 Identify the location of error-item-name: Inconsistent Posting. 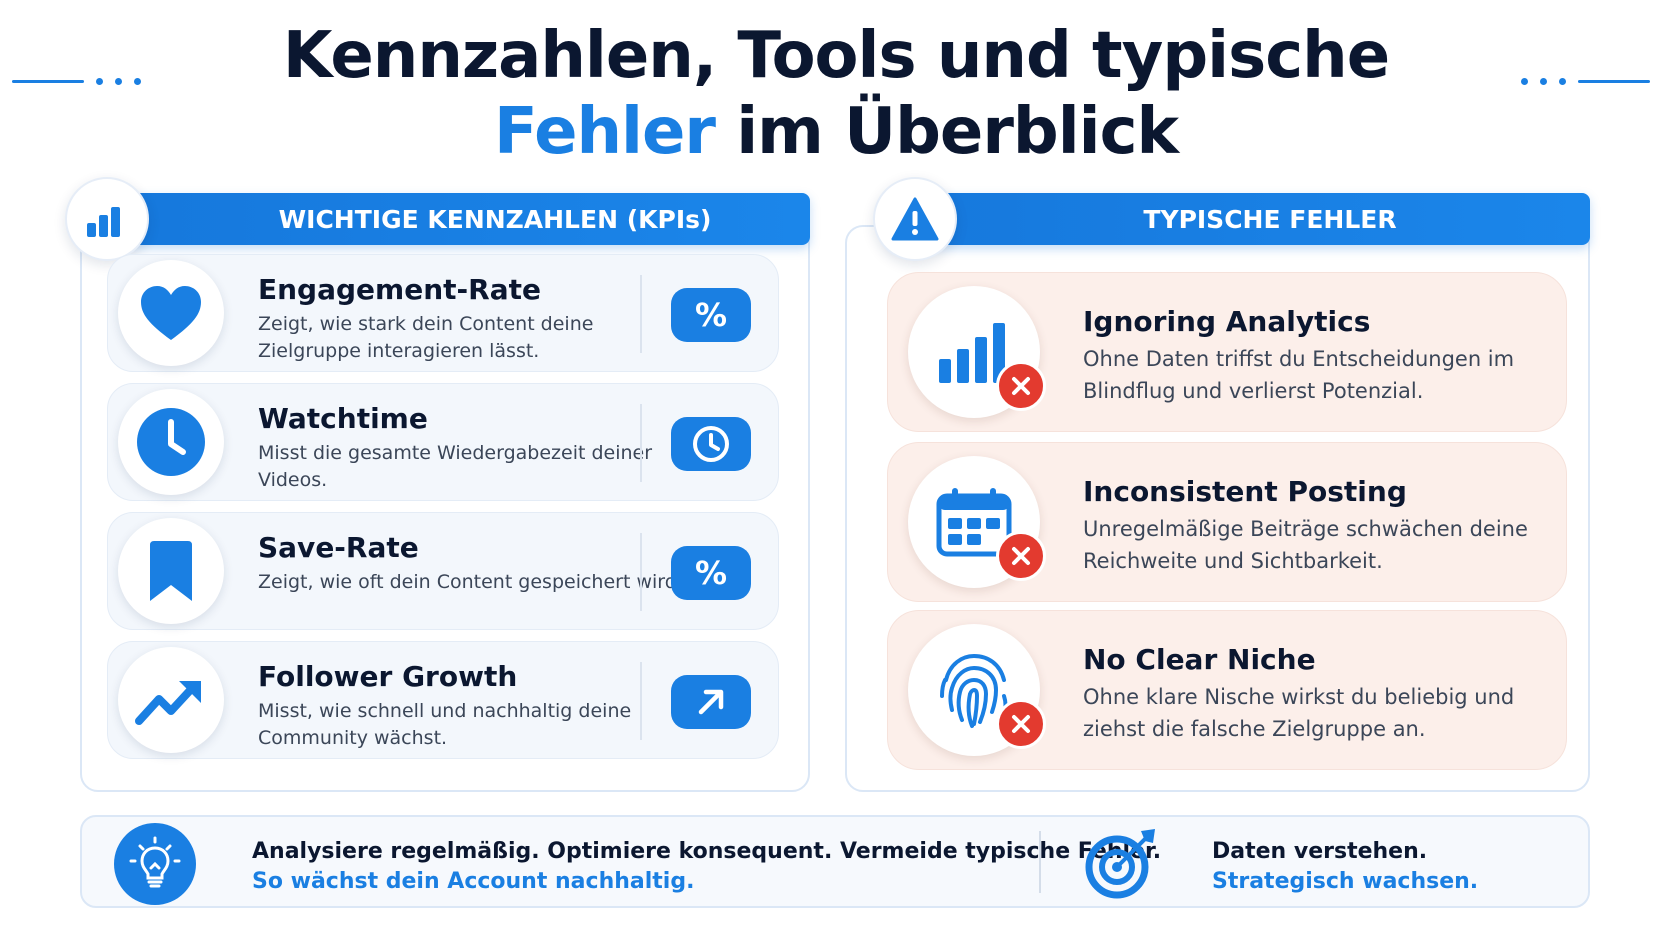
(1245, 491).